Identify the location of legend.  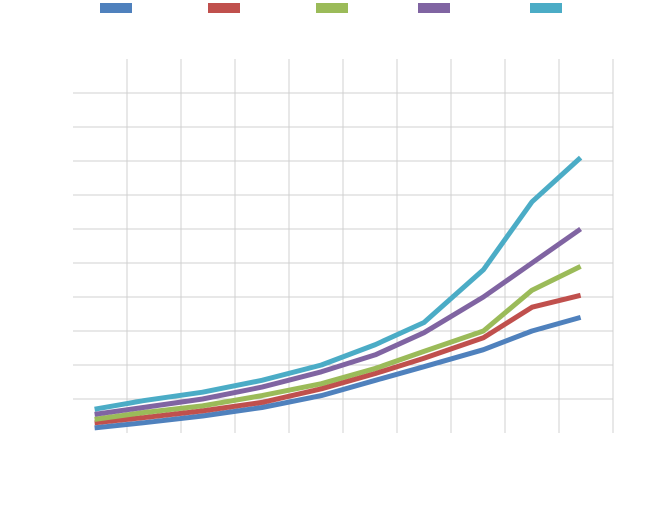
(331, 8).